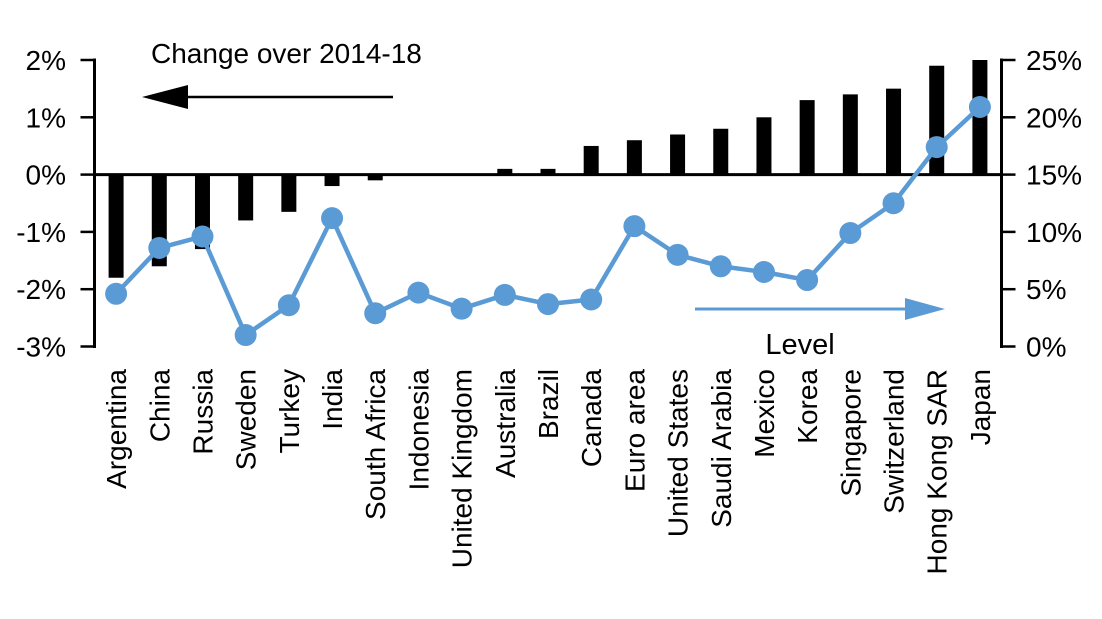 The width and height of the screenshot is (1102, 619). What do you see at coordinates (548, 404) in the screenshot?
I see `category-label-Brazil: Brazil` at bounding box center [548, 404].